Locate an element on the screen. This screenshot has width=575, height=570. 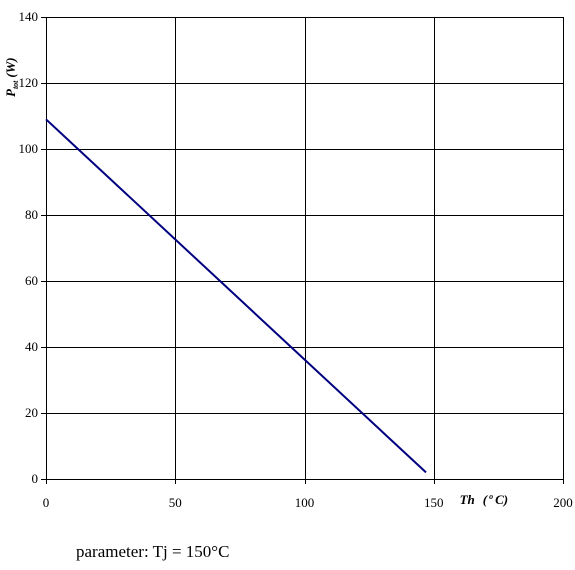
x-axis-unit-open: ( is located at coordinates (486, 499).